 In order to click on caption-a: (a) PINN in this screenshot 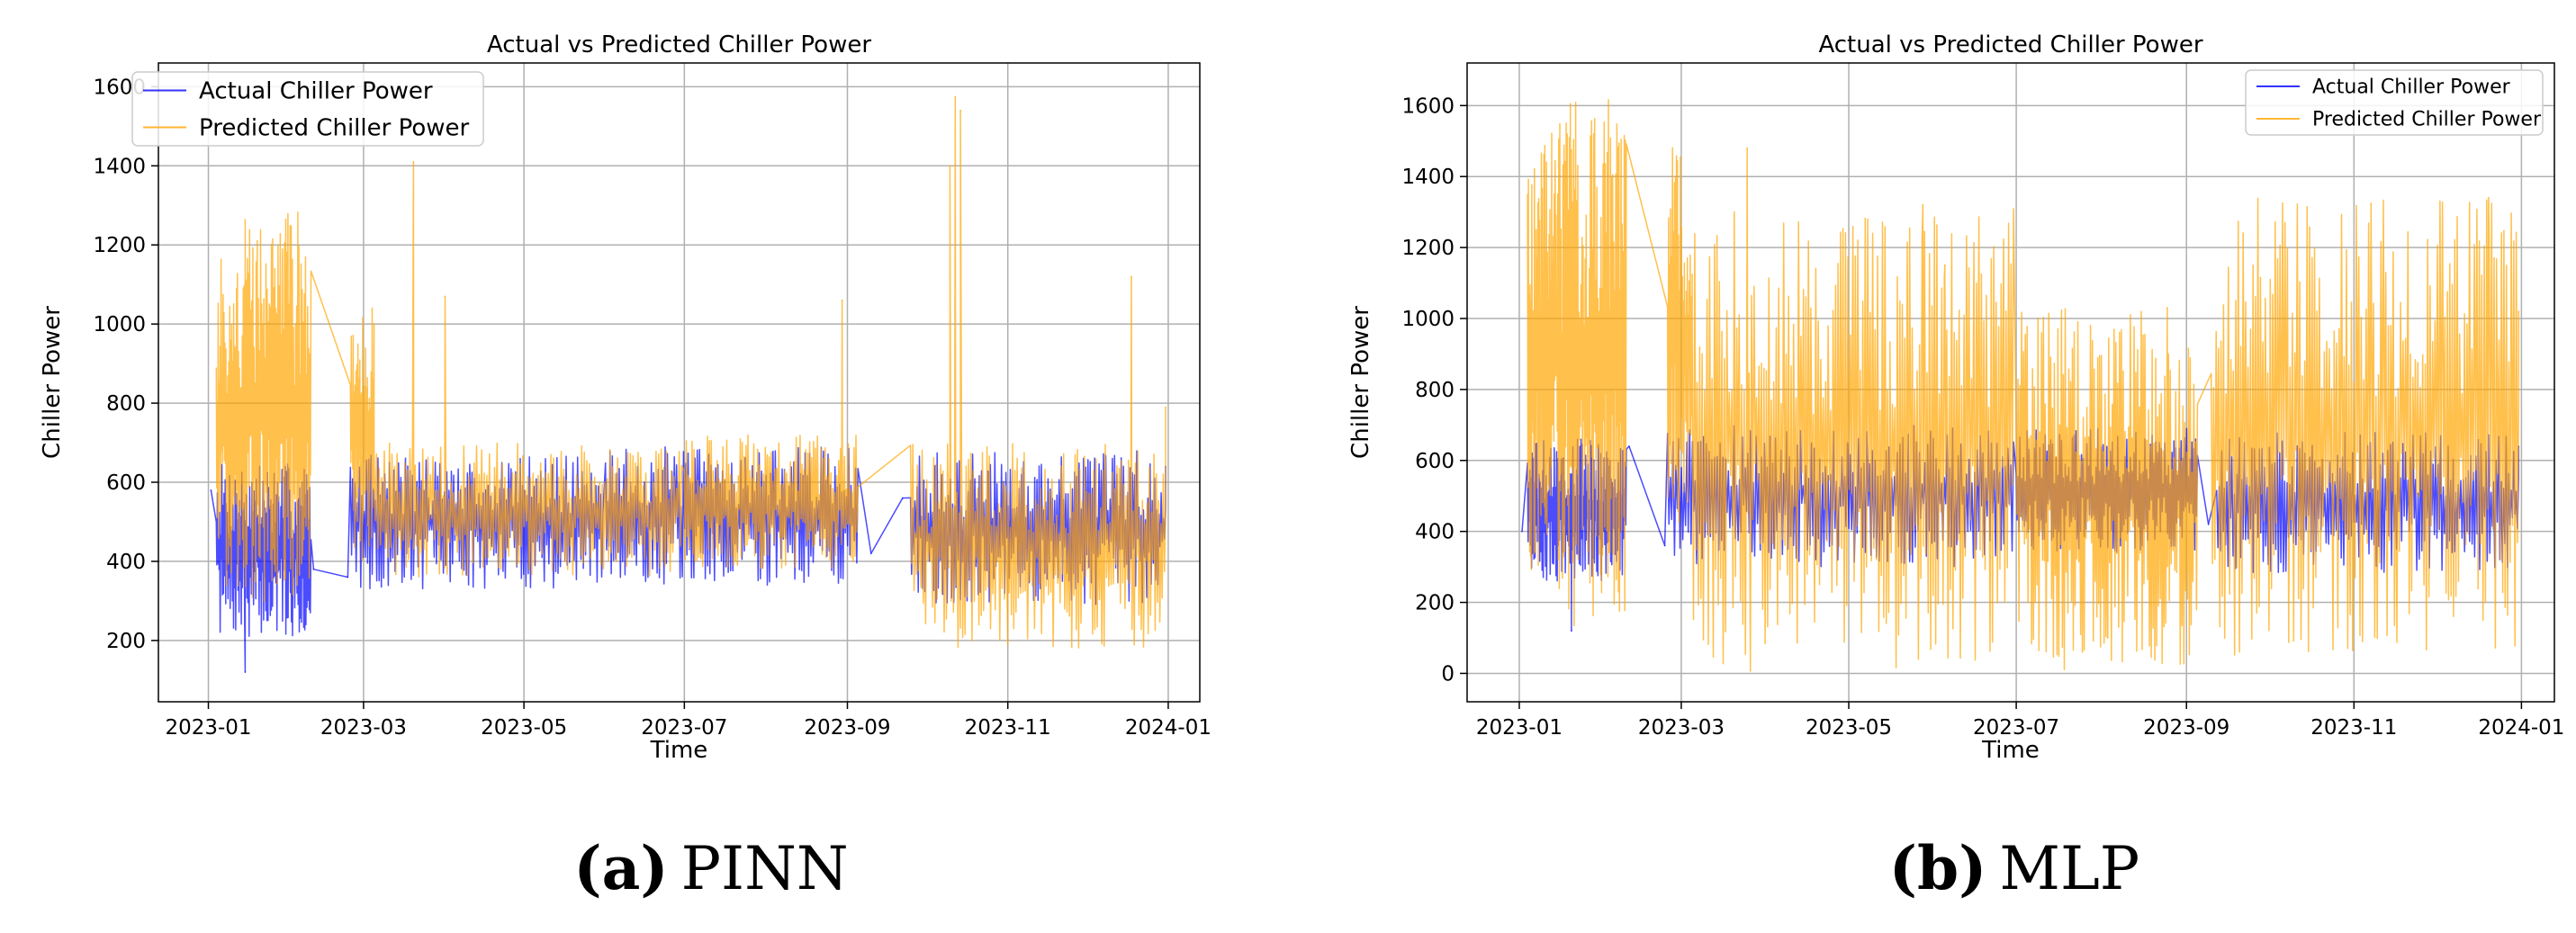, I will do `click(710, 868)`.